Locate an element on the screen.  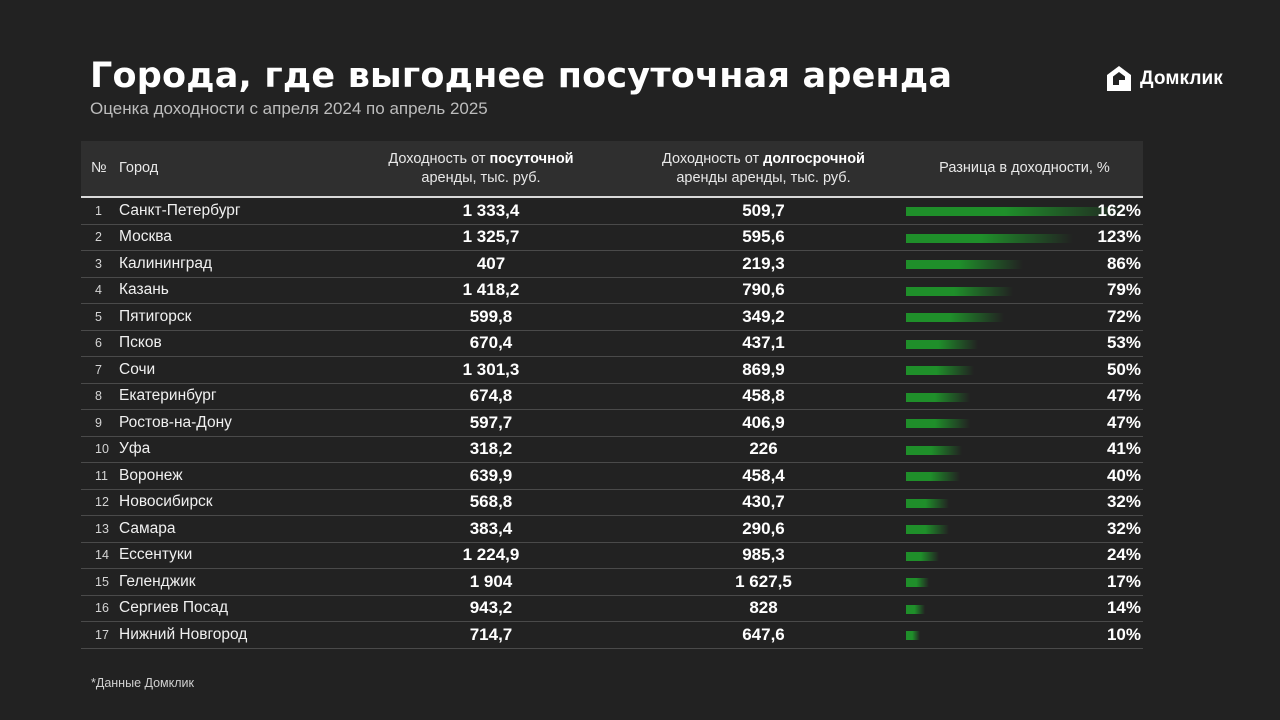
table-row: 14 Ессентуки 1 224,9 985,3 24% is located at coordinates (612, 556).